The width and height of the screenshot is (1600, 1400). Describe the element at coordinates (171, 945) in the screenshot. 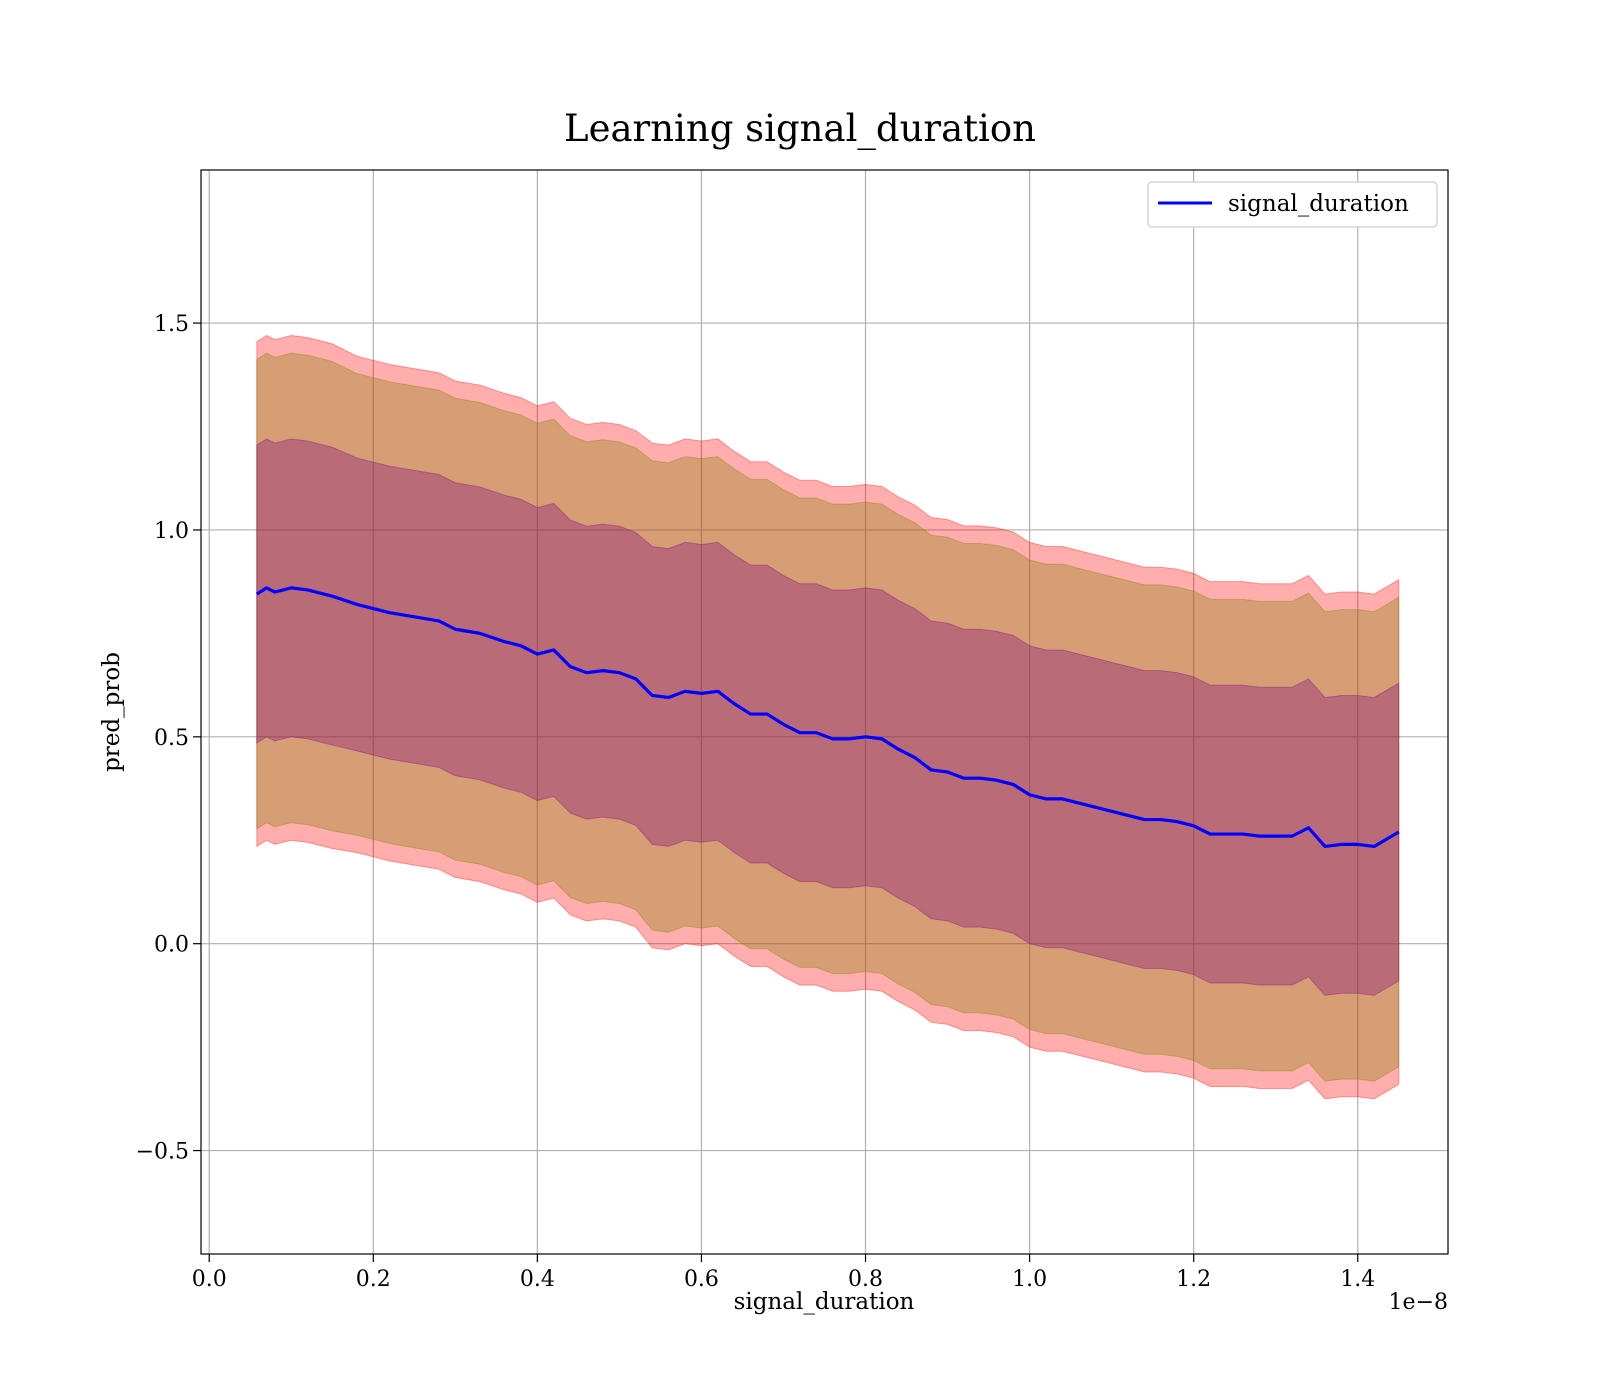

I see `y-tick-label: 0.0` at that location.